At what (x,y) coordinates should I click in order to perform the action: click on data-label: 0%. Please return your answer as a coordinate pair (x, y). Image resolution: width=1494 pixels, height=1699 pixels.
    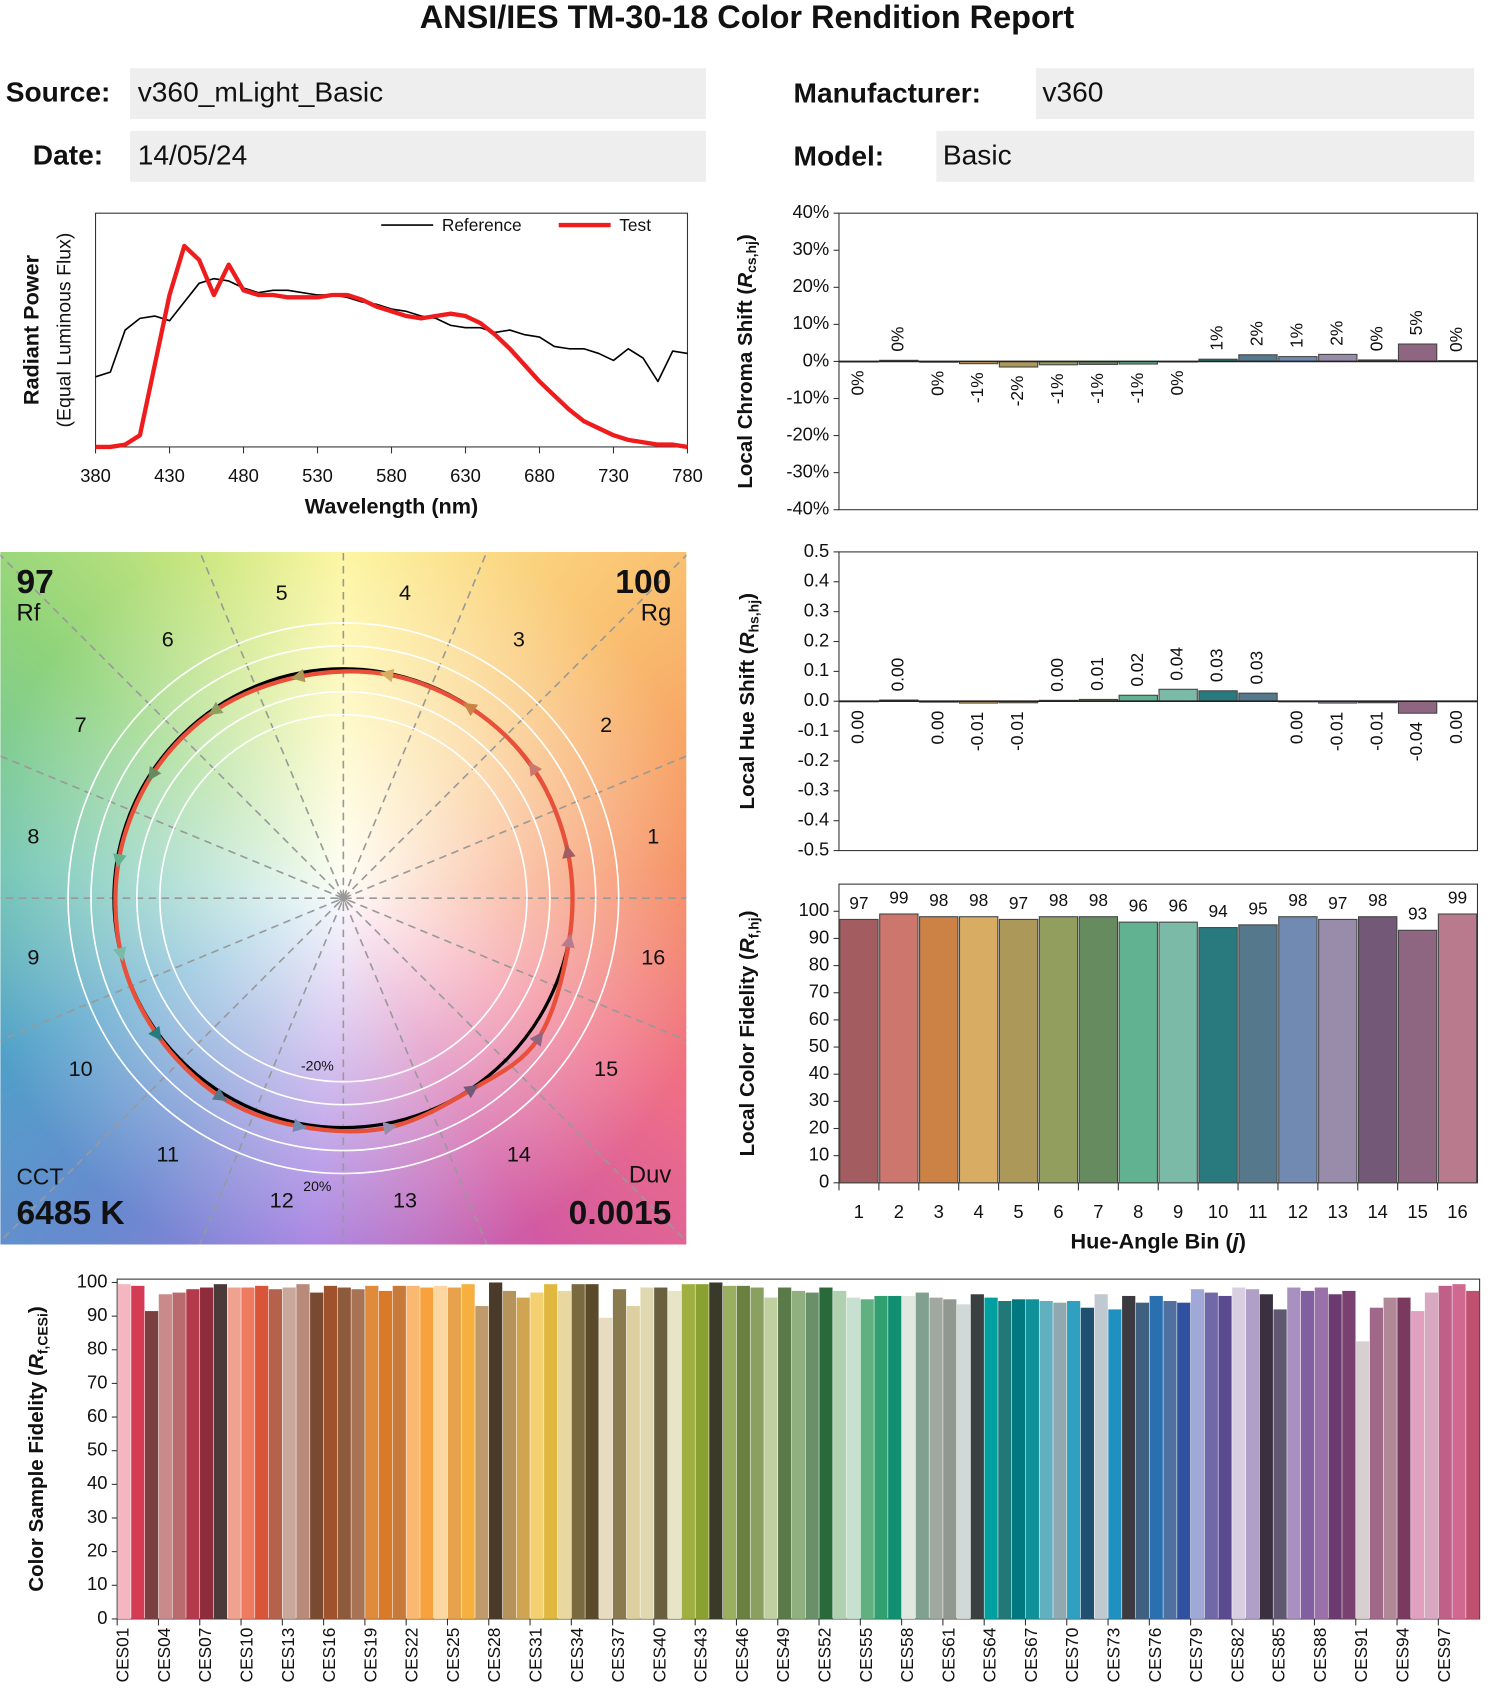
    Looking at the image, I should click on (858, 382).